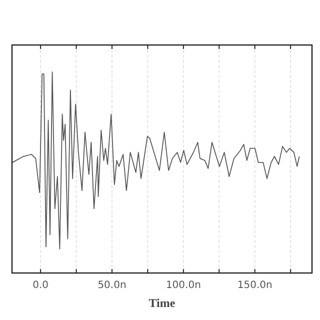  Describe the element at coordinates (40, 285) in the screenshot. I see `x-tick-label: 0.0` at that location.